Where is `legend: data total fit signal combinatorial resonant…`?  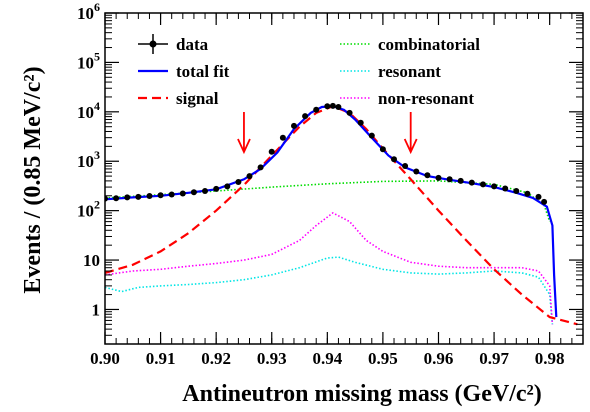 legend: data total fit signal combinatorial resonant… is located at coordinates (309, 71).